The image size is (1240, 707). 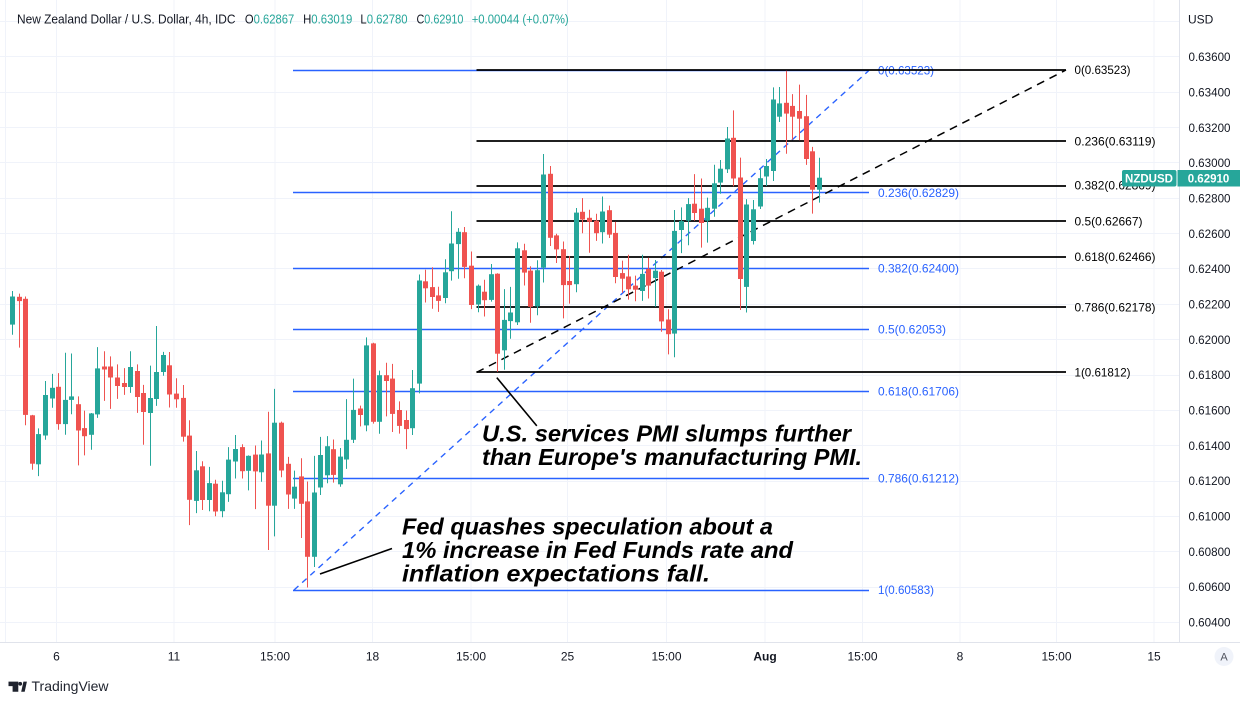 I want to click on svg-text: 25, so click(x=568, y=657).